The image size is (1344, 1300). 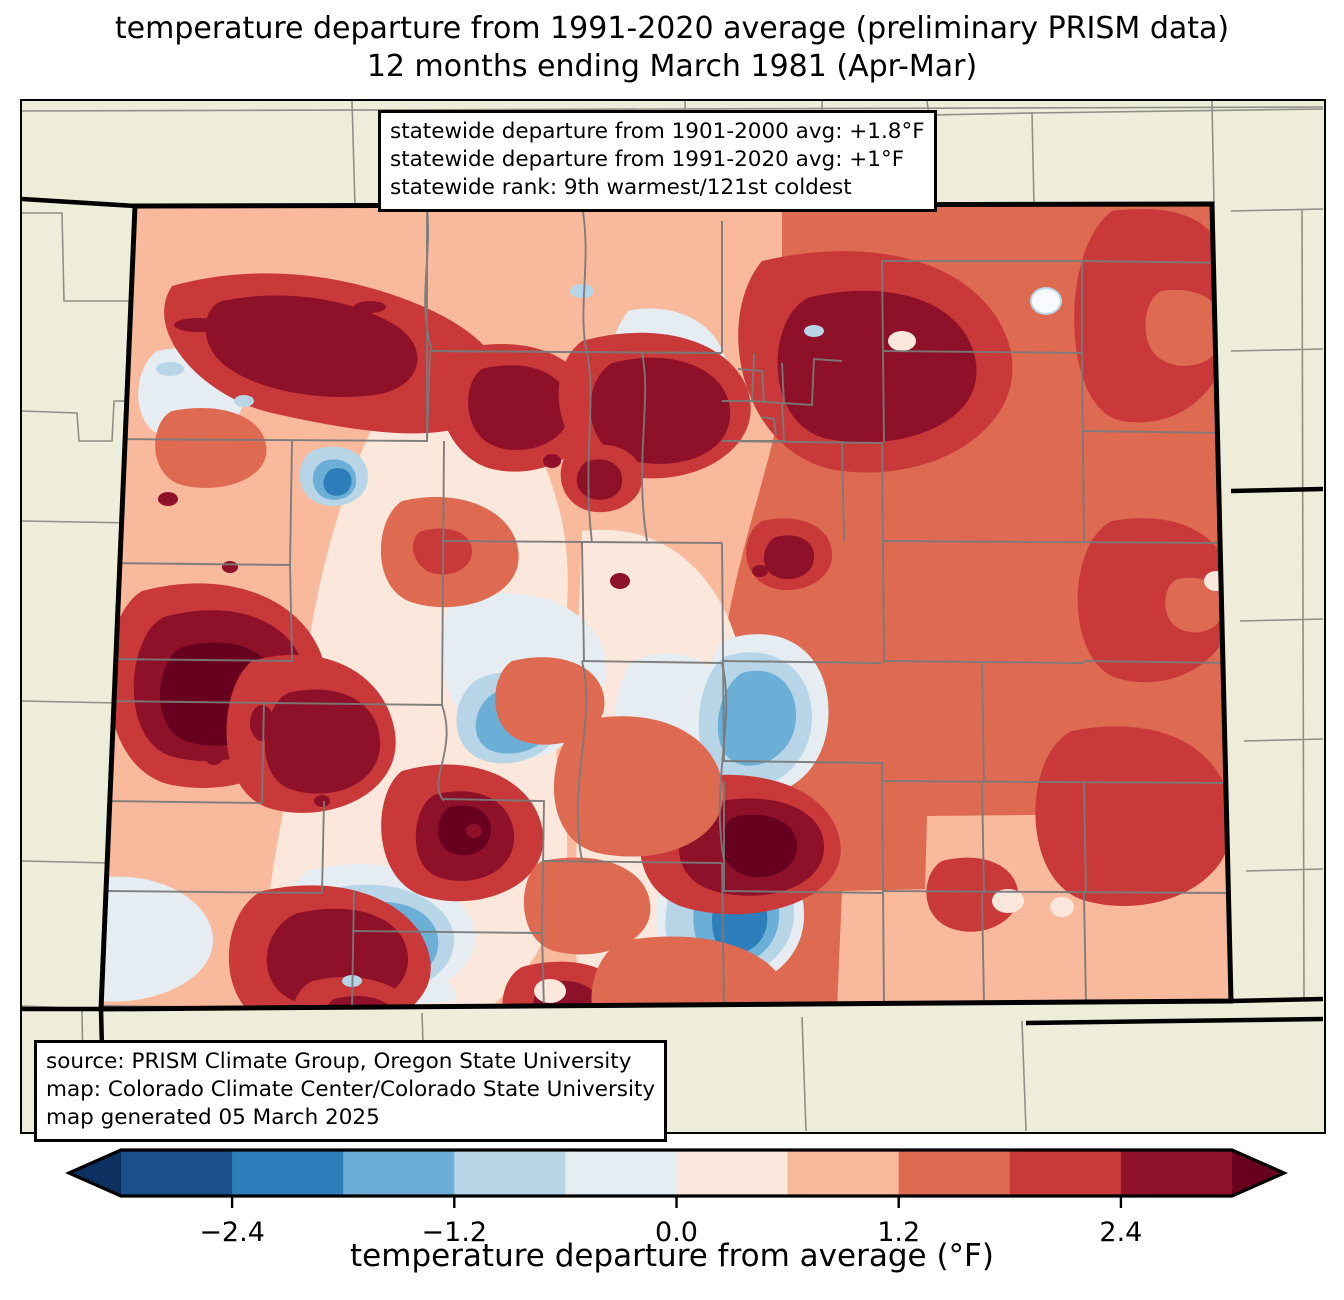 I want to click on colorbar-outline, so click(x=676, y=1173).